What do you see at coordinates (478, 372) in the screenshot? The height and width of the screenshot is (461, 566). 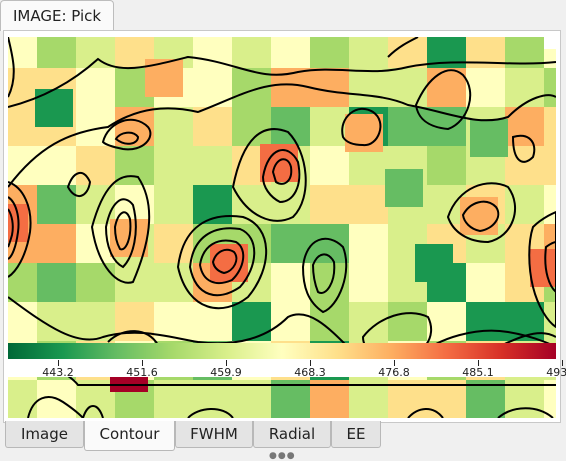 I see `colorbar-tick-label: 485.1` at bounding box center [478, 372].